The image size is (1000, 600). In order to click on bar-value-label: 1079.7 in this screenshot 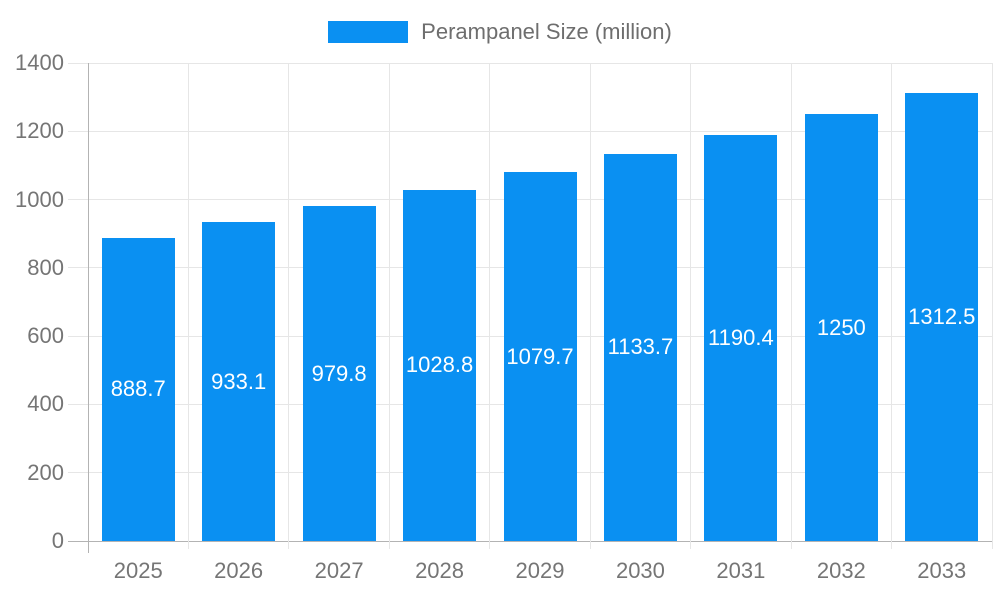, I will do `click(540, 356)`.